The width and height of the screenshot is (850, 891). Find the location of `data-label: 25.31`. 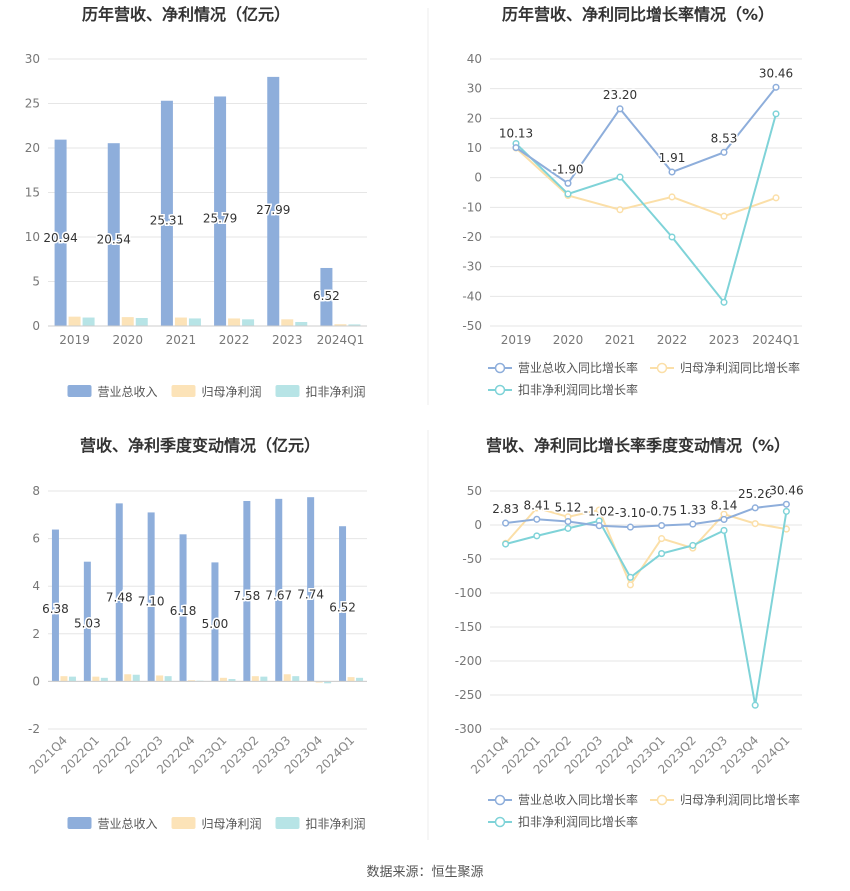

data-label: 25.31 is located at coordinates (167, 221).